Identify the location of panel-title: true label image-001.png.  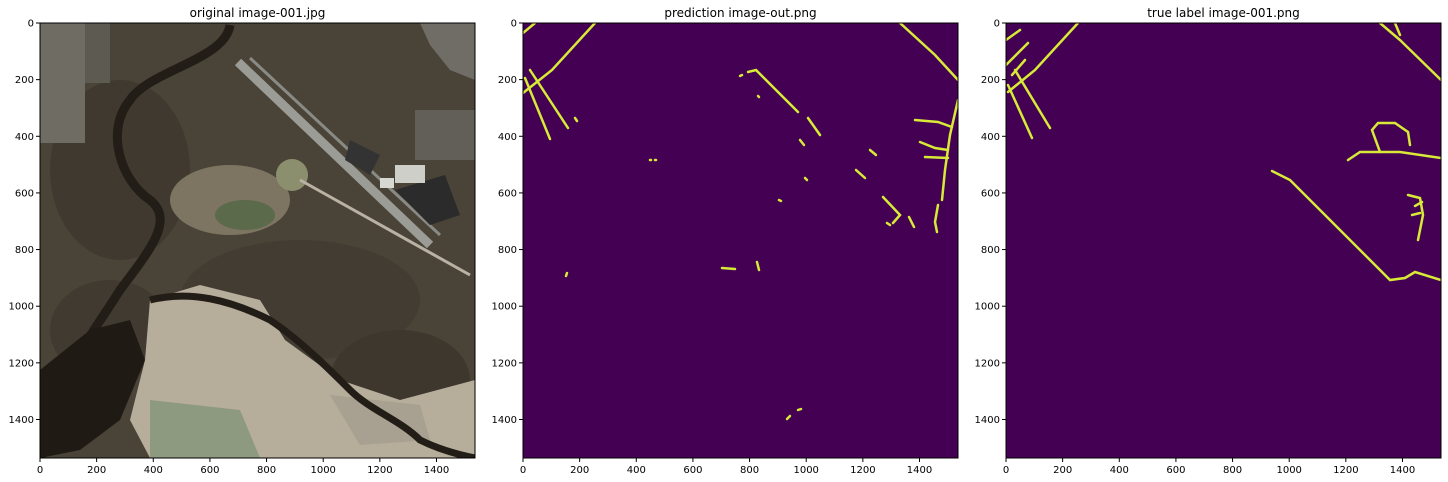
(1223, 13).